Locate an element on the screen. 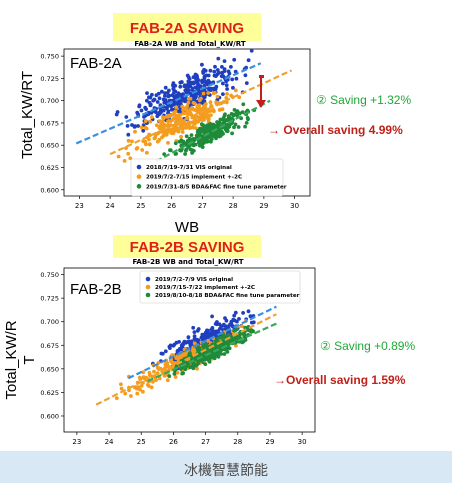 The height and width of the screenshot is (483, 452). fab2a-xtick-label: 24 is located at coordinates (110, 206).